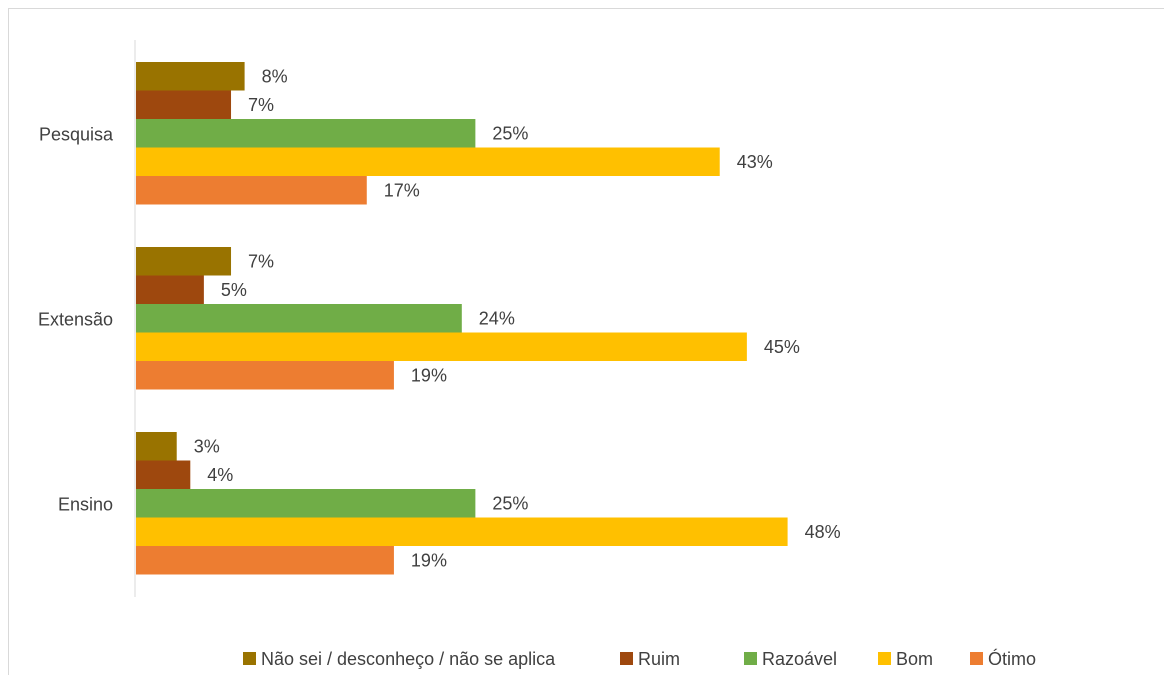 The image size is (1164, 675). I want to click on legend-label: Bom, so click(914, 659).